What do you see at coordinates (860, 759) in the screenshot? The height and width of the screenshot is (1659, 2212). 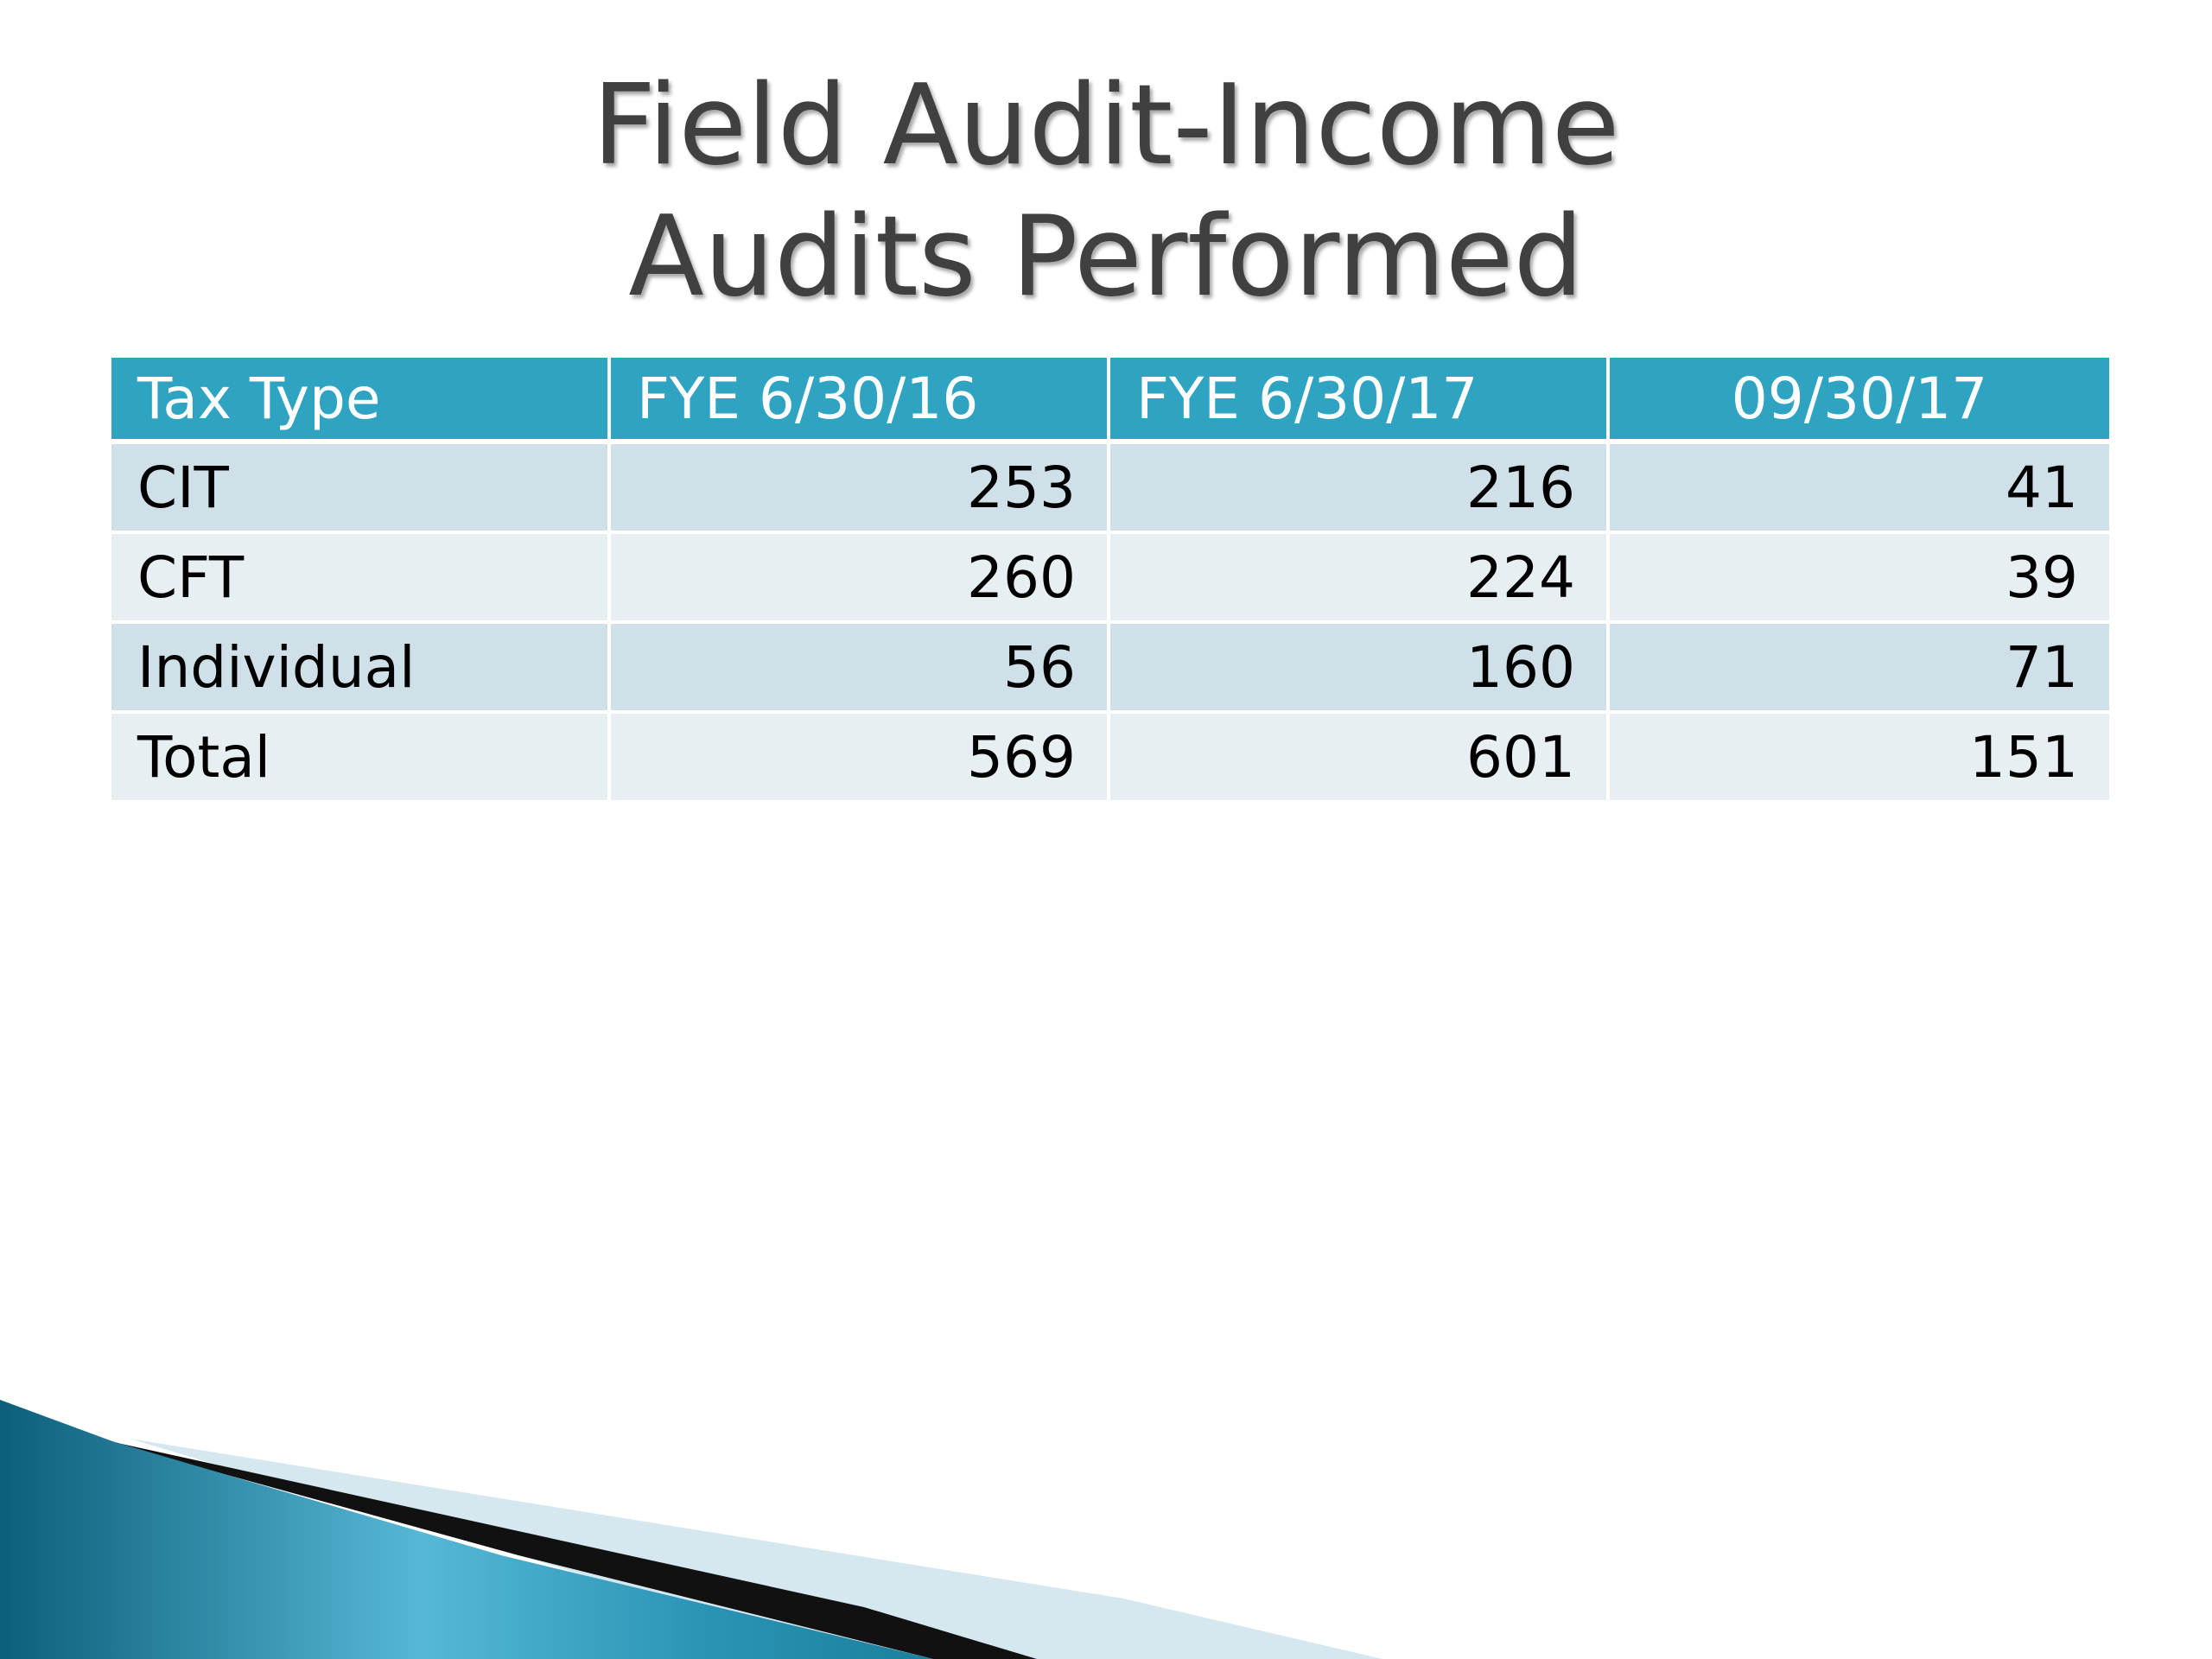 I see `cell-value: 569` at bounding box center [860, 759].